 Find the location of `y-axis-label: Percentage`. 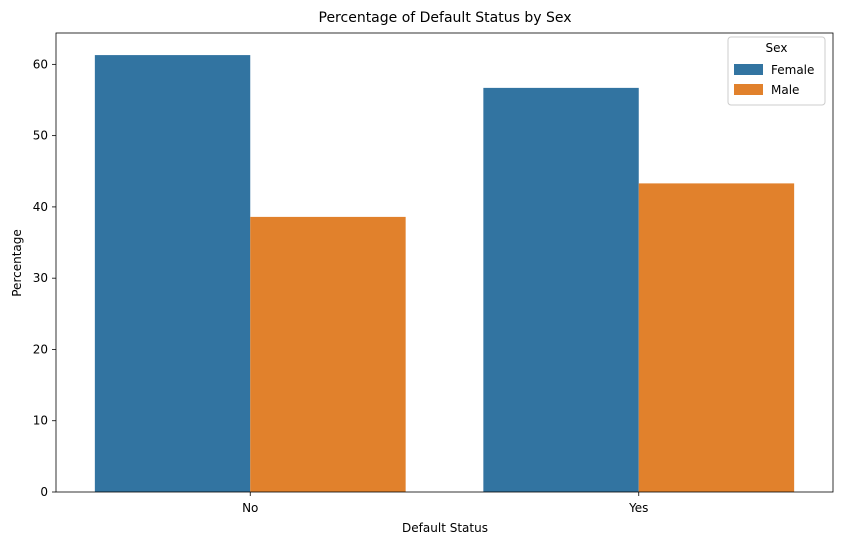

y-axis-label: Percentage is located at coordinates (17, 263).